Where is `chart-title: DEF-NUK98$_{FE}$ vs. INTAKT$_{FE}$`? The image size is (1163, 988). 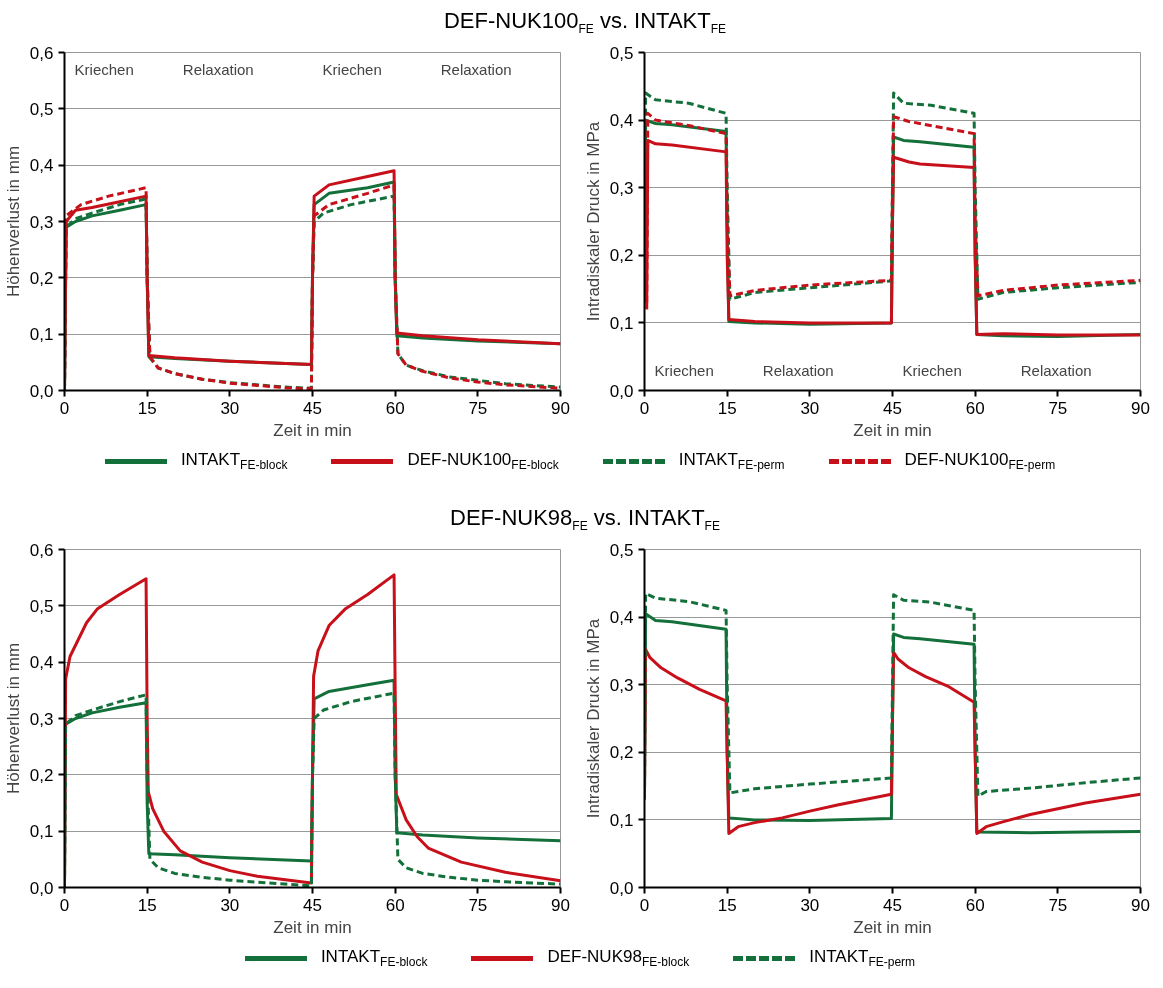 chart-title: DEF-NUK98$_{FE}$ vs. INTAKT$_{FE}$ is located at coordinates (585, 520).